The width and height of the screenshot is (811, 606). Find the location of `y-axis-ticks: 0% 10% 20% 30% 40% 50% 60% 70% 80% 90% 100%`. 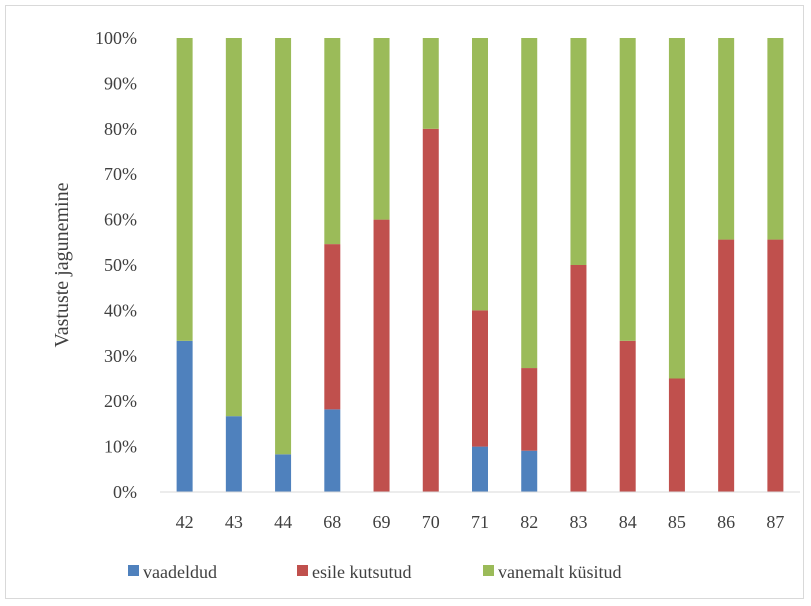

y-axis-ticks: 0% 10% 20% 30% 40% 50% 60% 70% 80% 90% 100% is located at coordinates (116, 265).